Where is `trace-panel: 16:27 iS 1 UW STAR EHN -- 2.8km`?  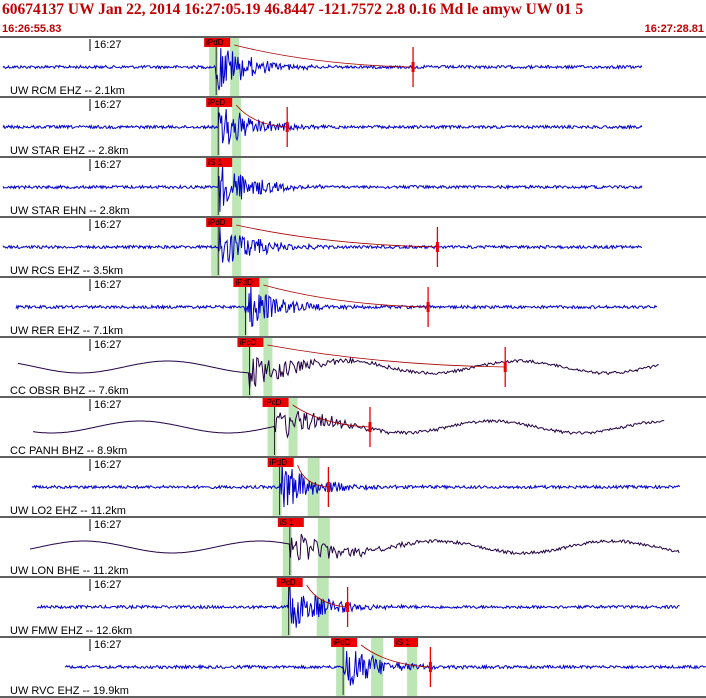 trace-panel: 16:27 iS 1 UW STAR EHN -- 2.8km is located at coordinates (322, 187).